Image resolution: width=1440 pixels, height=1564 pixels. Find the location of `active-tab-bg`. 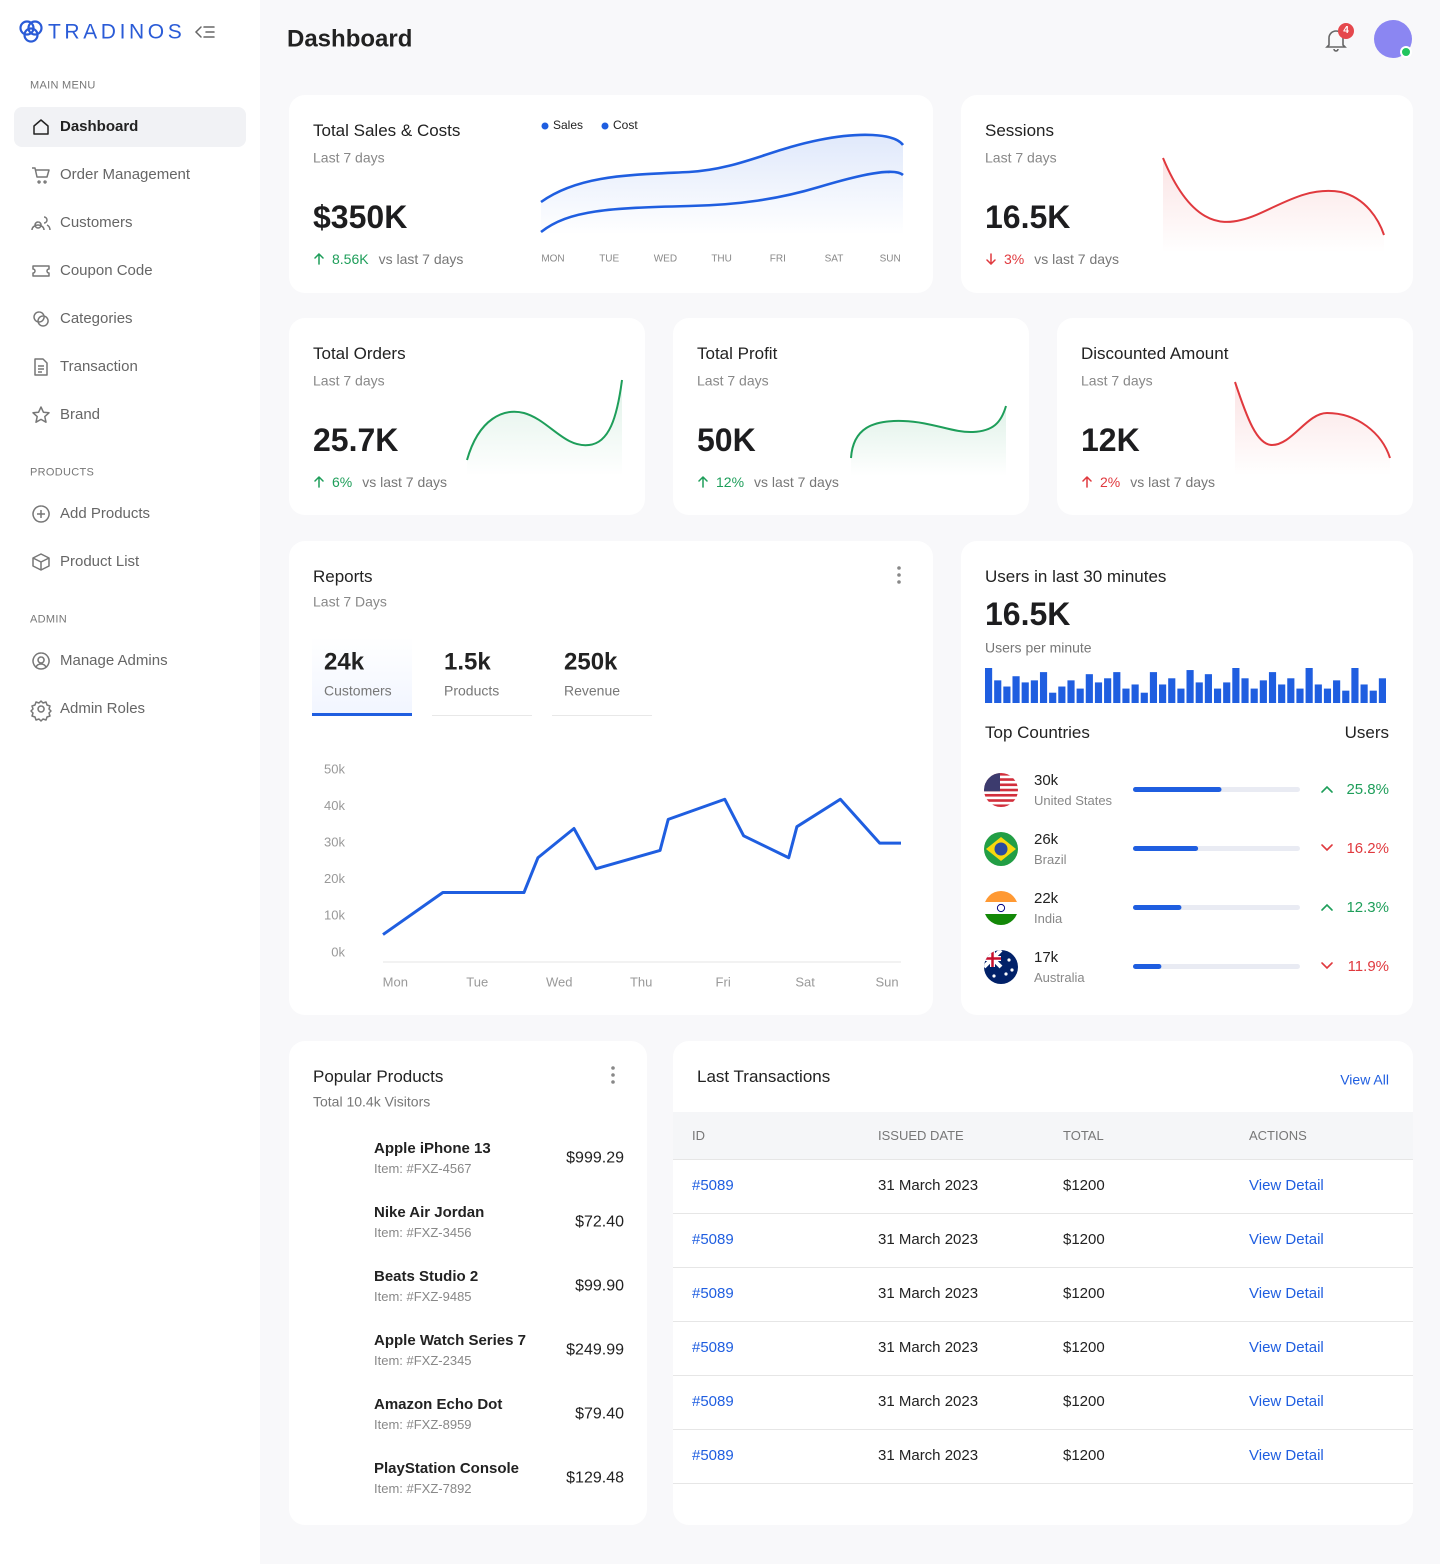

active-tab-bg is located at coordinates (362, 676).